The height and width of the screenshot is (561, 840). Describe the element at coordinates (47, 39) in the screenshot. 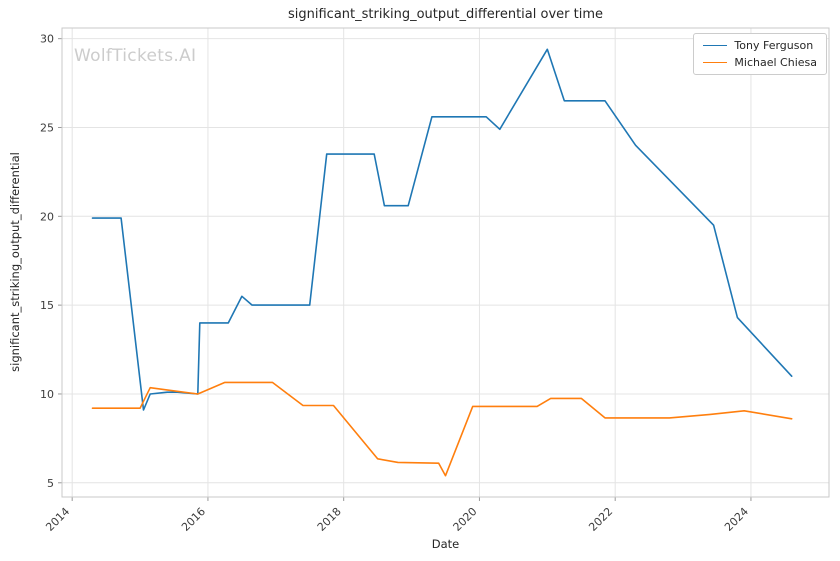

I see `y-tick-label: 30` at that location.